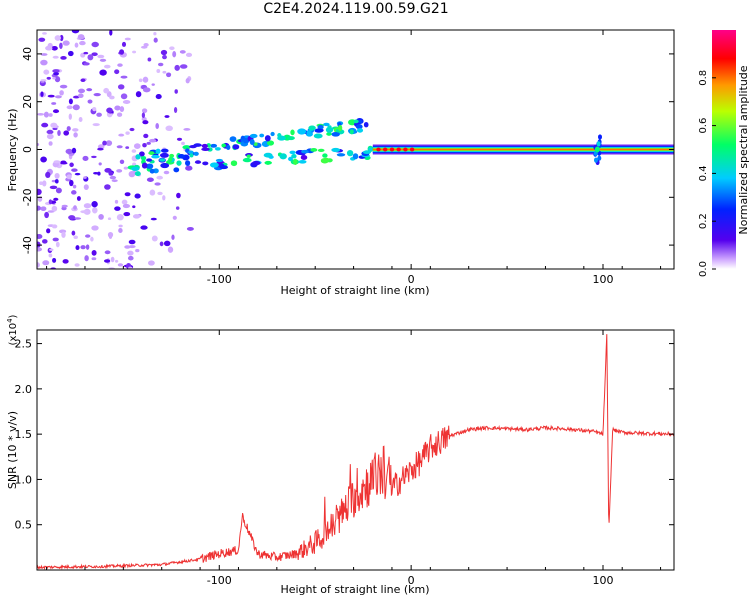 Image resolution: width=750 pixels, height=600 pixels. I want to click on y-tick-label: 20, so click(27, 102).